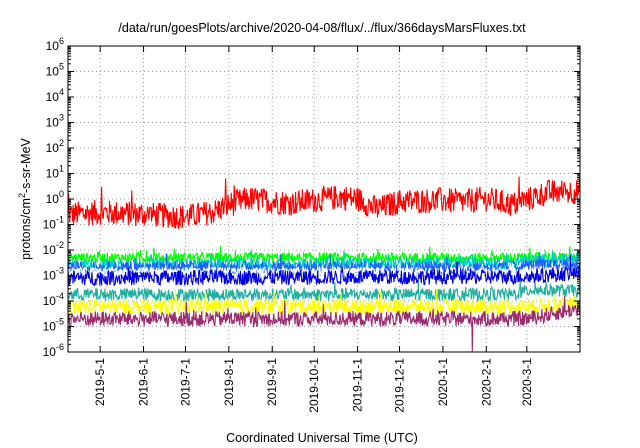 This screenshot has width=640, height=448. Describe the element at coordinates (61, 67) in the screenshot. I see `y-tick-exponent: 5` at that location.